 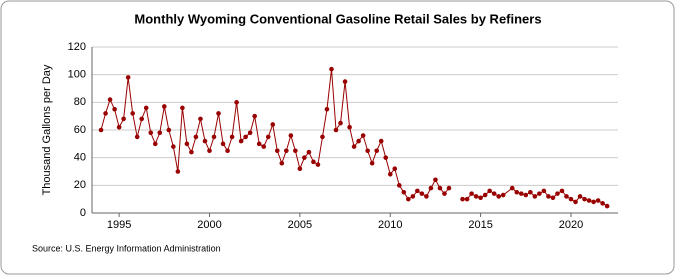 What do you see at coordinates (209, 225) in the screenshot?
I see `x-tick-label: 2000` at bounding box center [209, 225].